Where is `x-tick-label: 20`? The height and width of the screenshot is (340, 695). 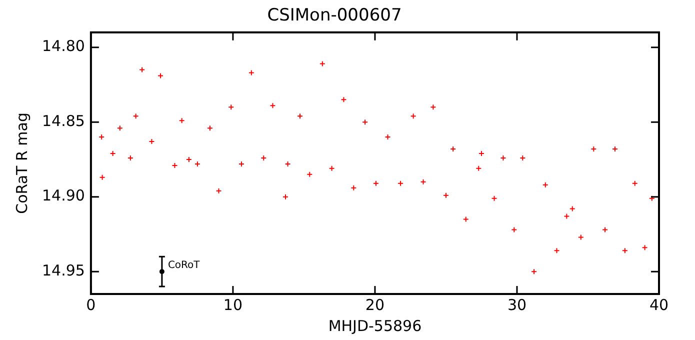 x-tick-label: 20 is located at coordinates (375, 305).